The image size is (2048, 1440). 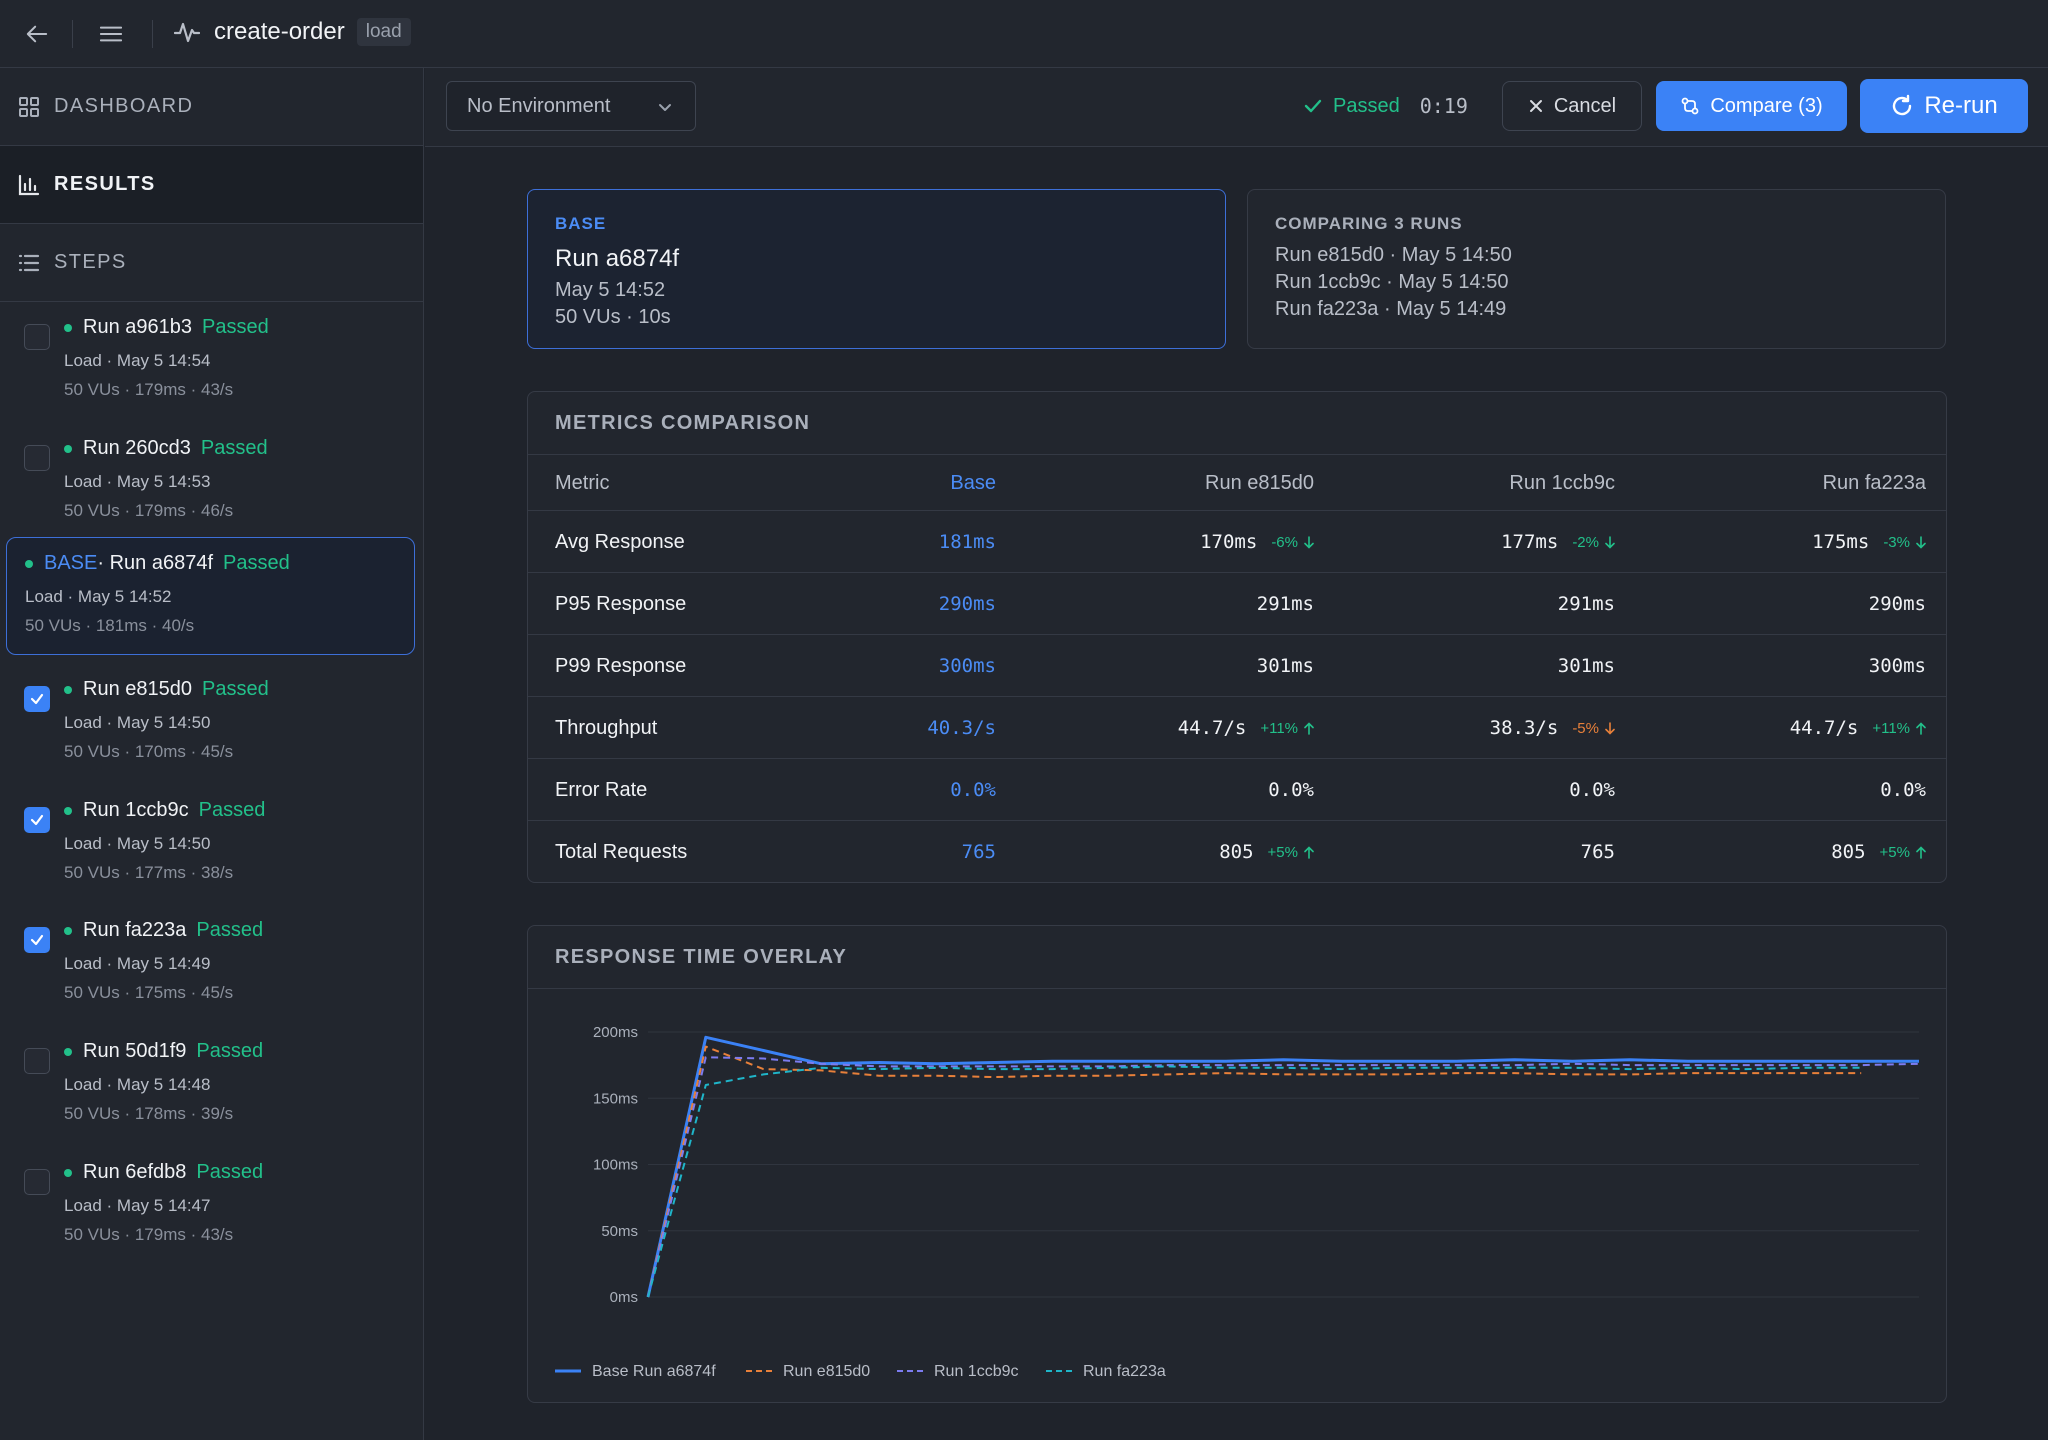 What do you see at coordinates (617, 258) in the screenshot?
I see `base-run-title: Run a6874f` at bounding box center [617, 258].